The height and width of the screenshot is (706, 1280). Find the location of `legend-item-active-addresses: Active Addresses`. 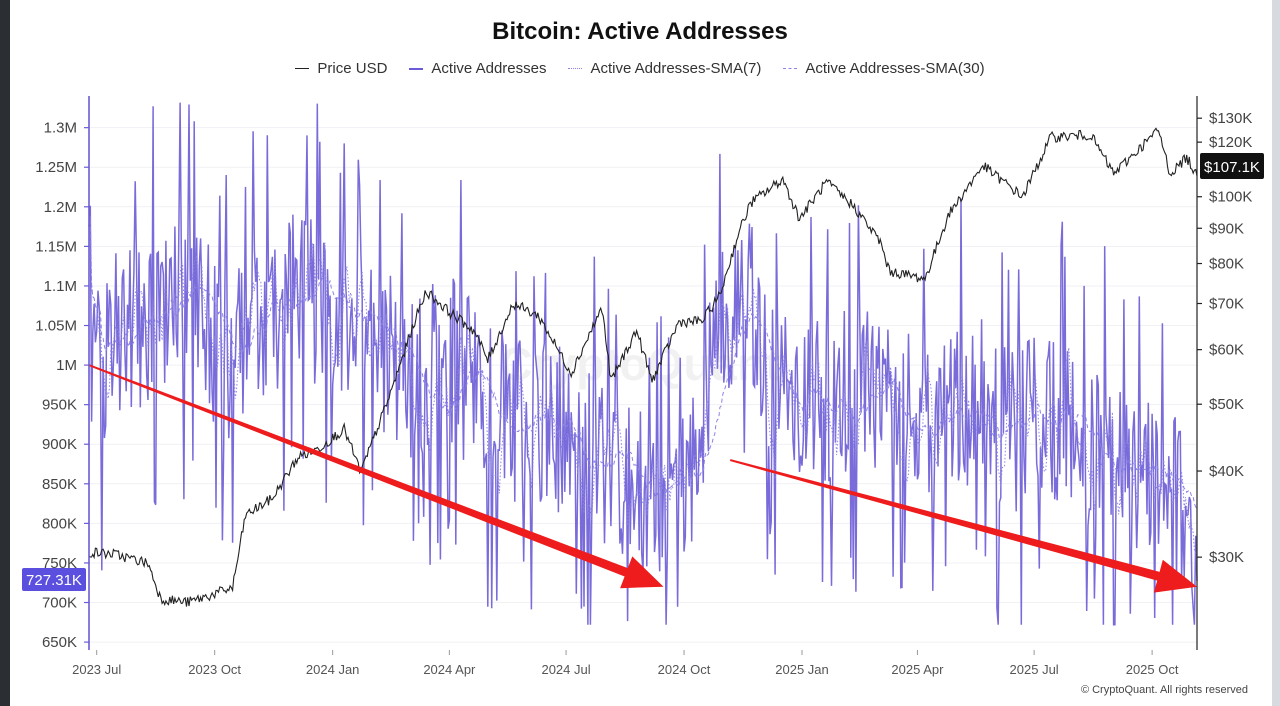

legend-item-active-addresses: Active Addresses is located at coordinates (477, 68).